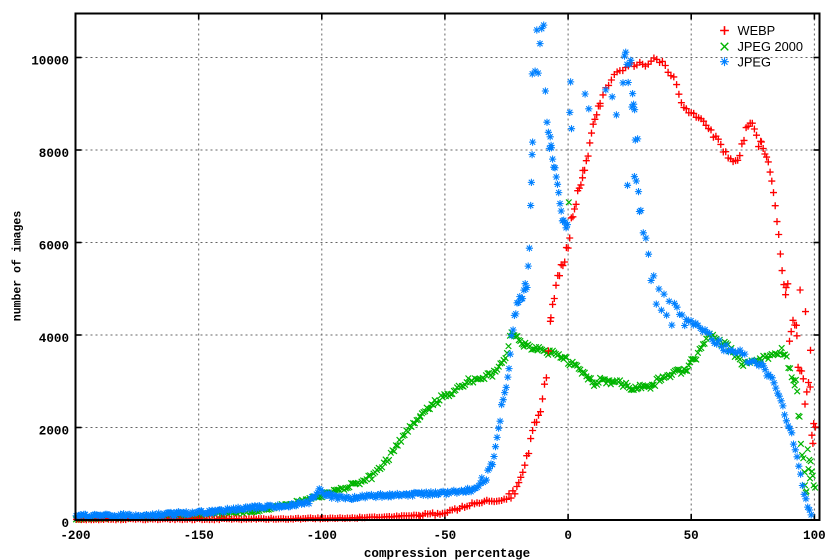 This screenshot has height=560, width=839. I want to click on svg-text: 10000, so click(50, 62).